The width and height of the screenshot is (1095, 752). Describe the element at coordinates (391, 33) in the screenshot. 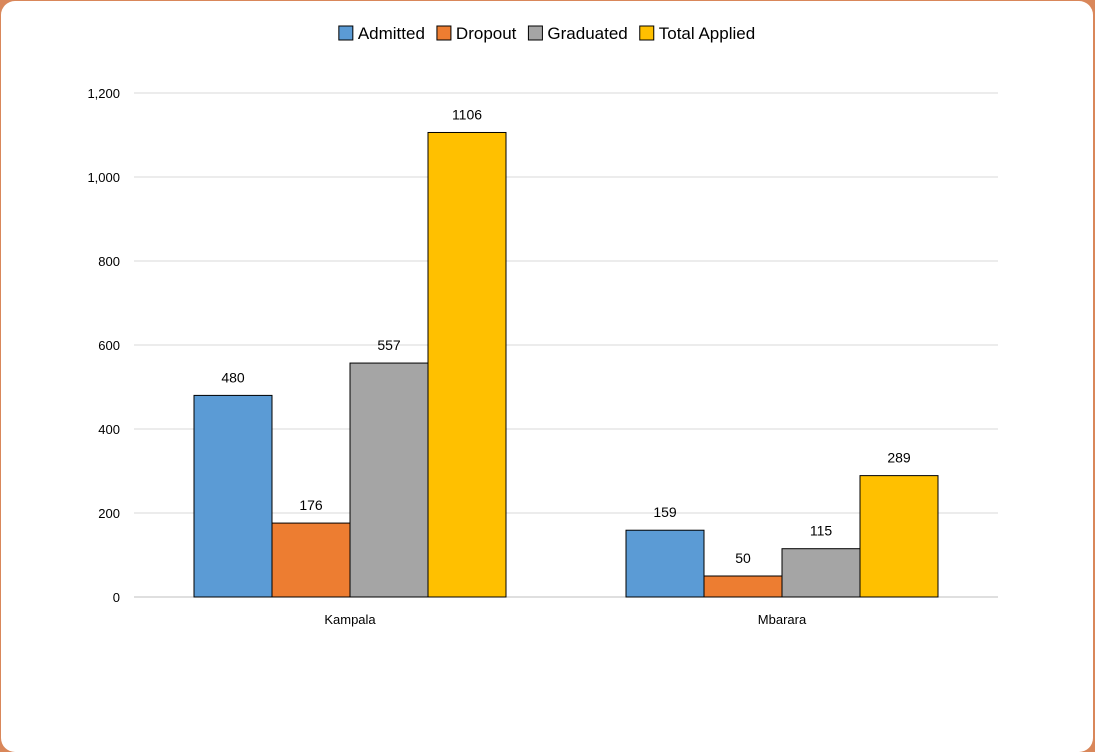

I see `legend-label: Admitted` at that location.